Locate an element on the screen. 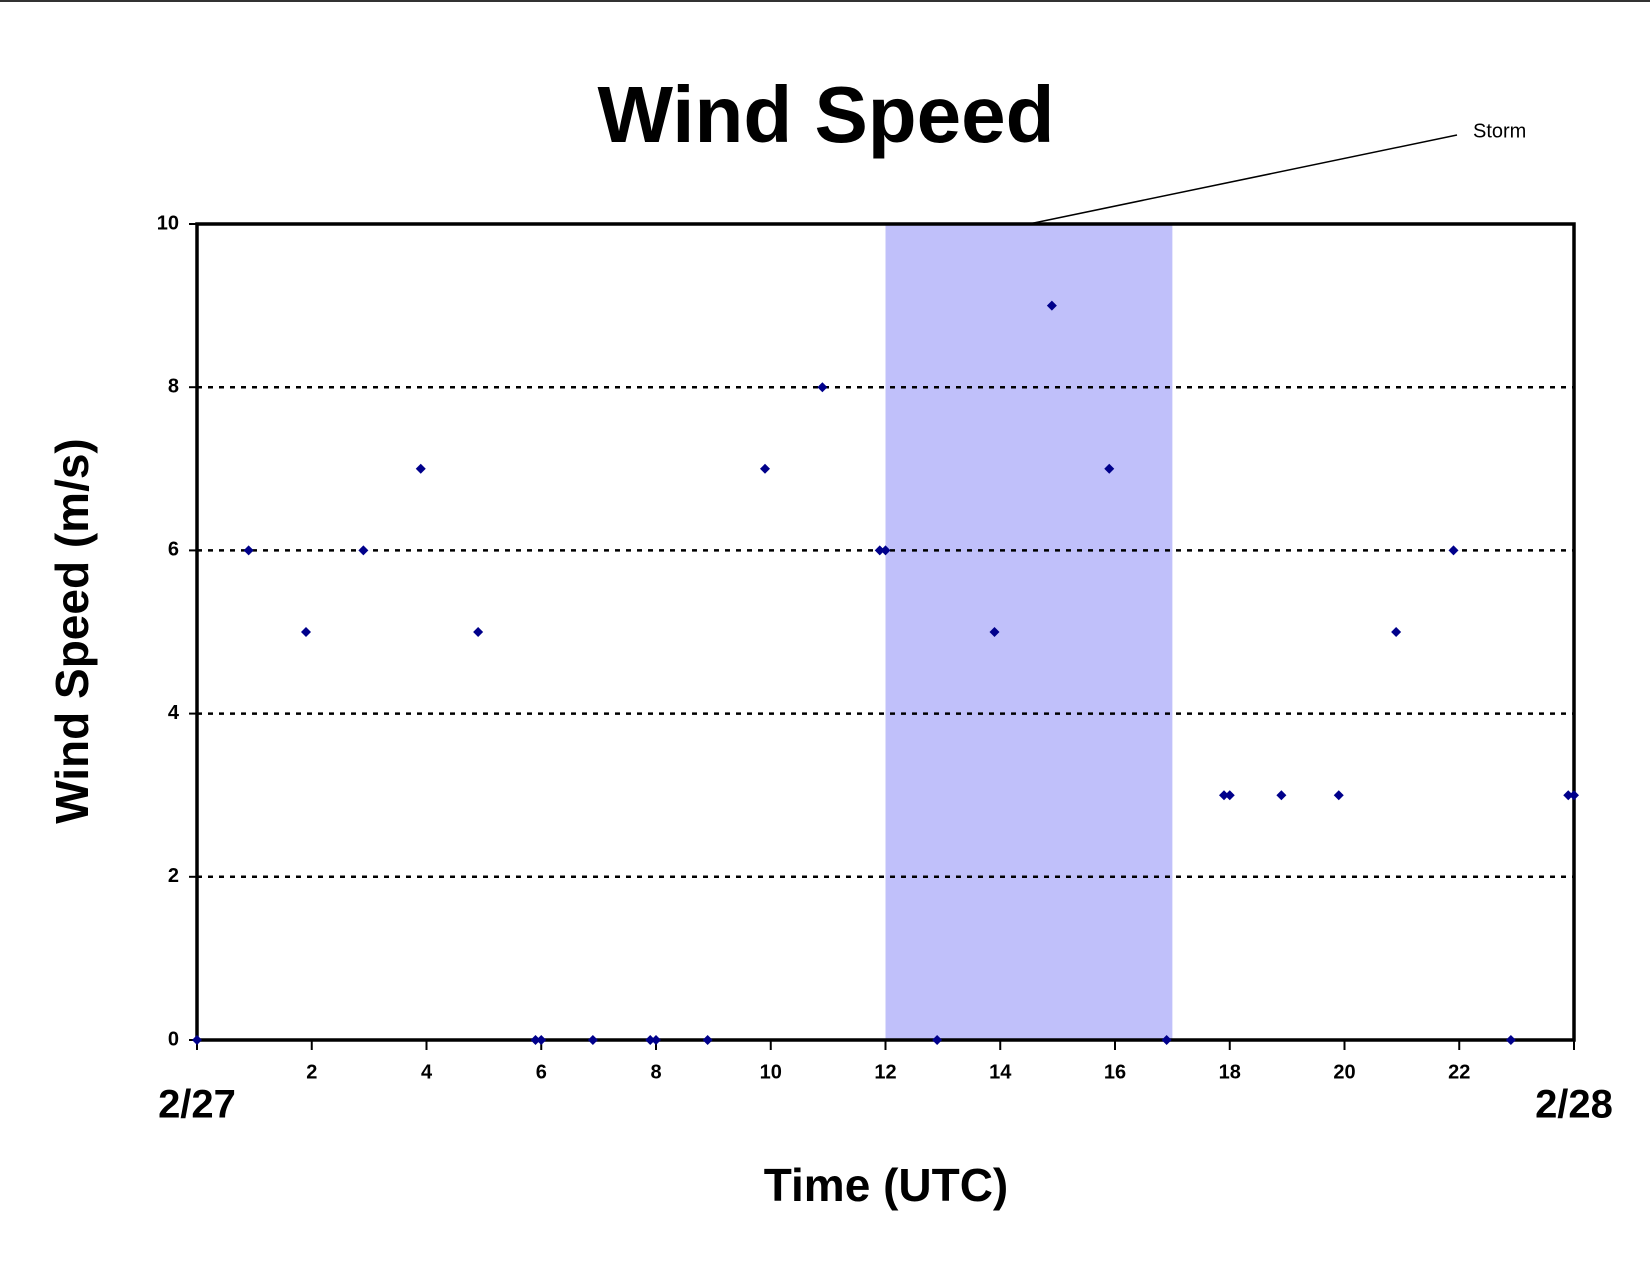 This screenshot has width=1650, height=1275. chart-title: Wind Speed is located at coordinates (825, 114).